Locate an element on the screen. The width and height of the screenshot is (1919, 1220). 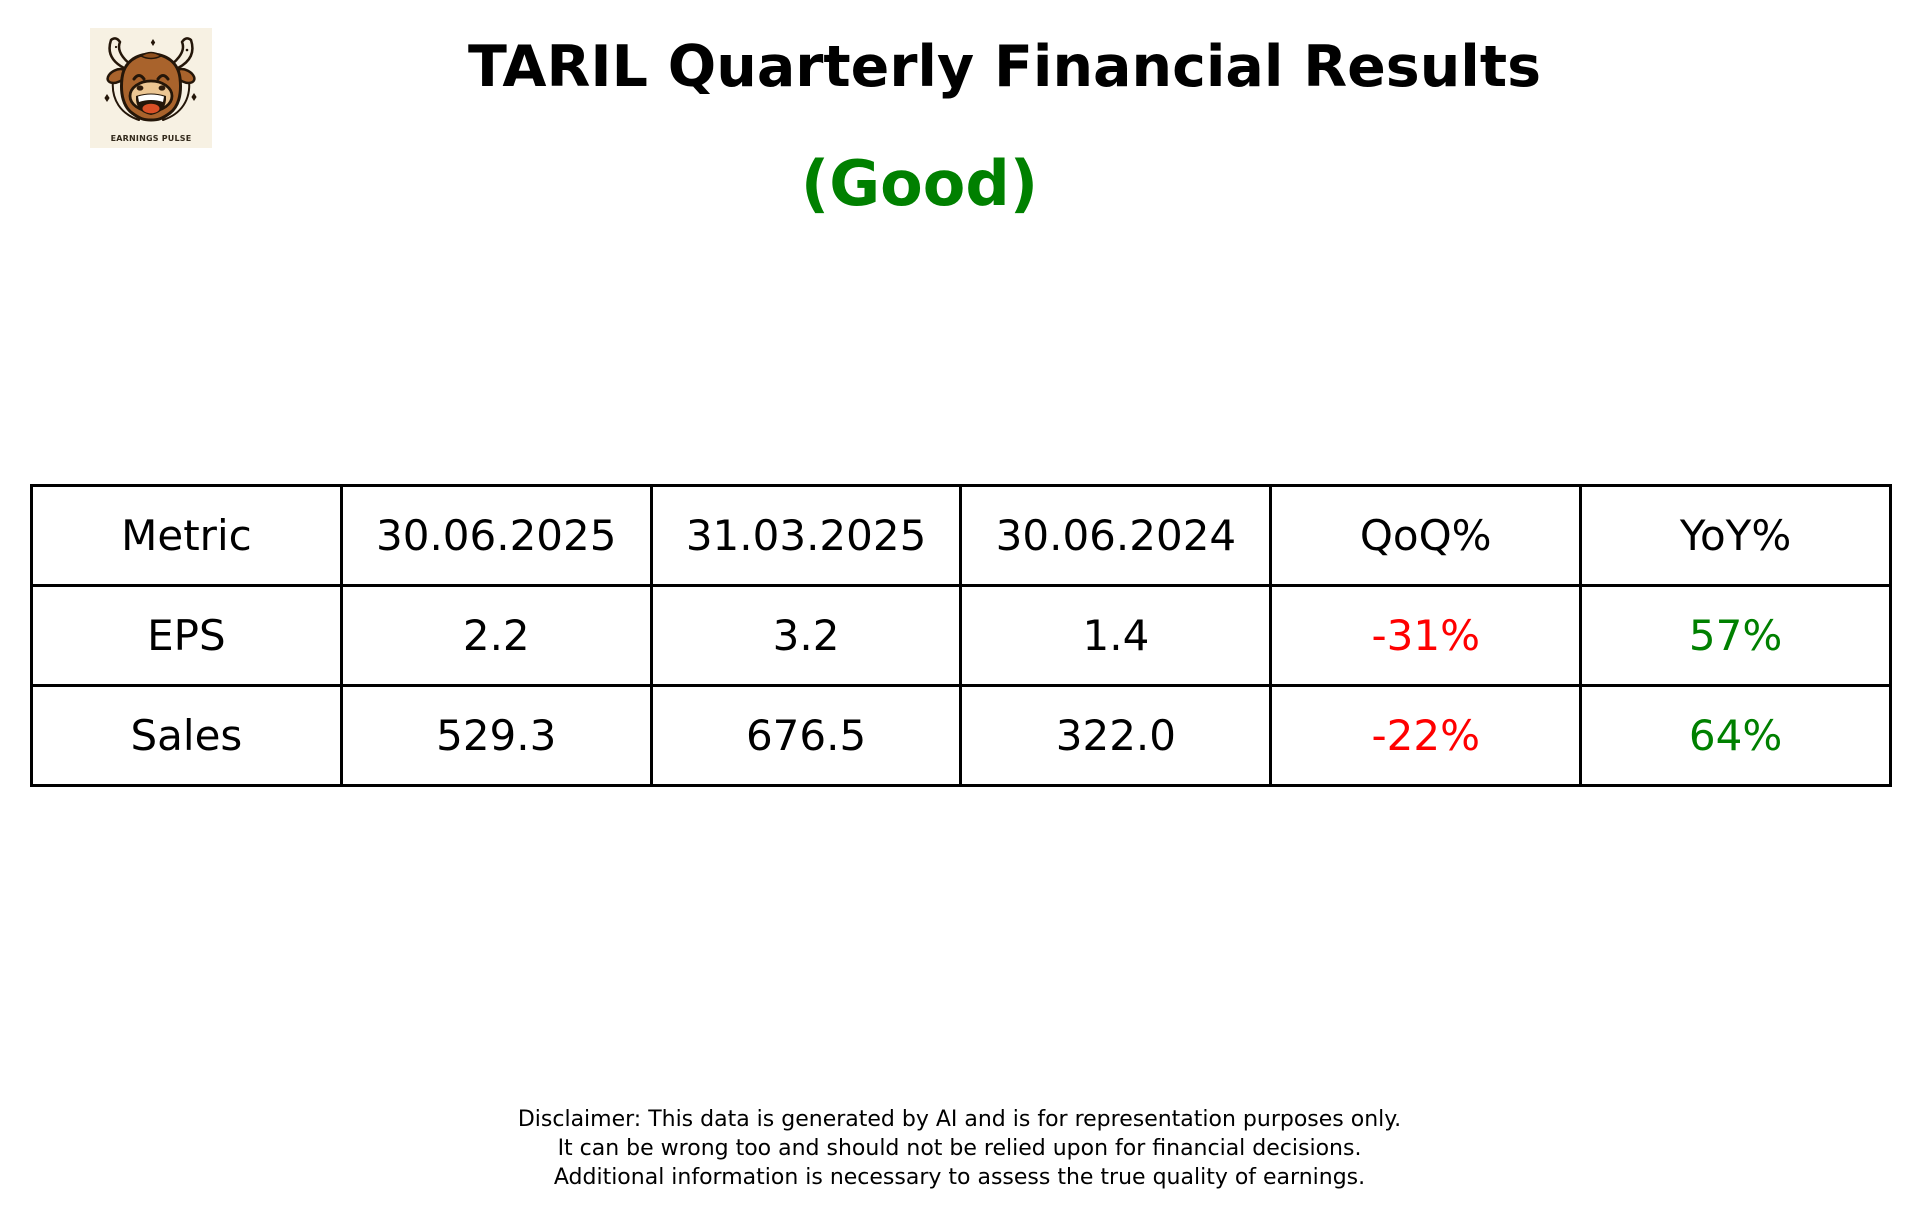
swoosh-arc is located at coordinates (151, 100).